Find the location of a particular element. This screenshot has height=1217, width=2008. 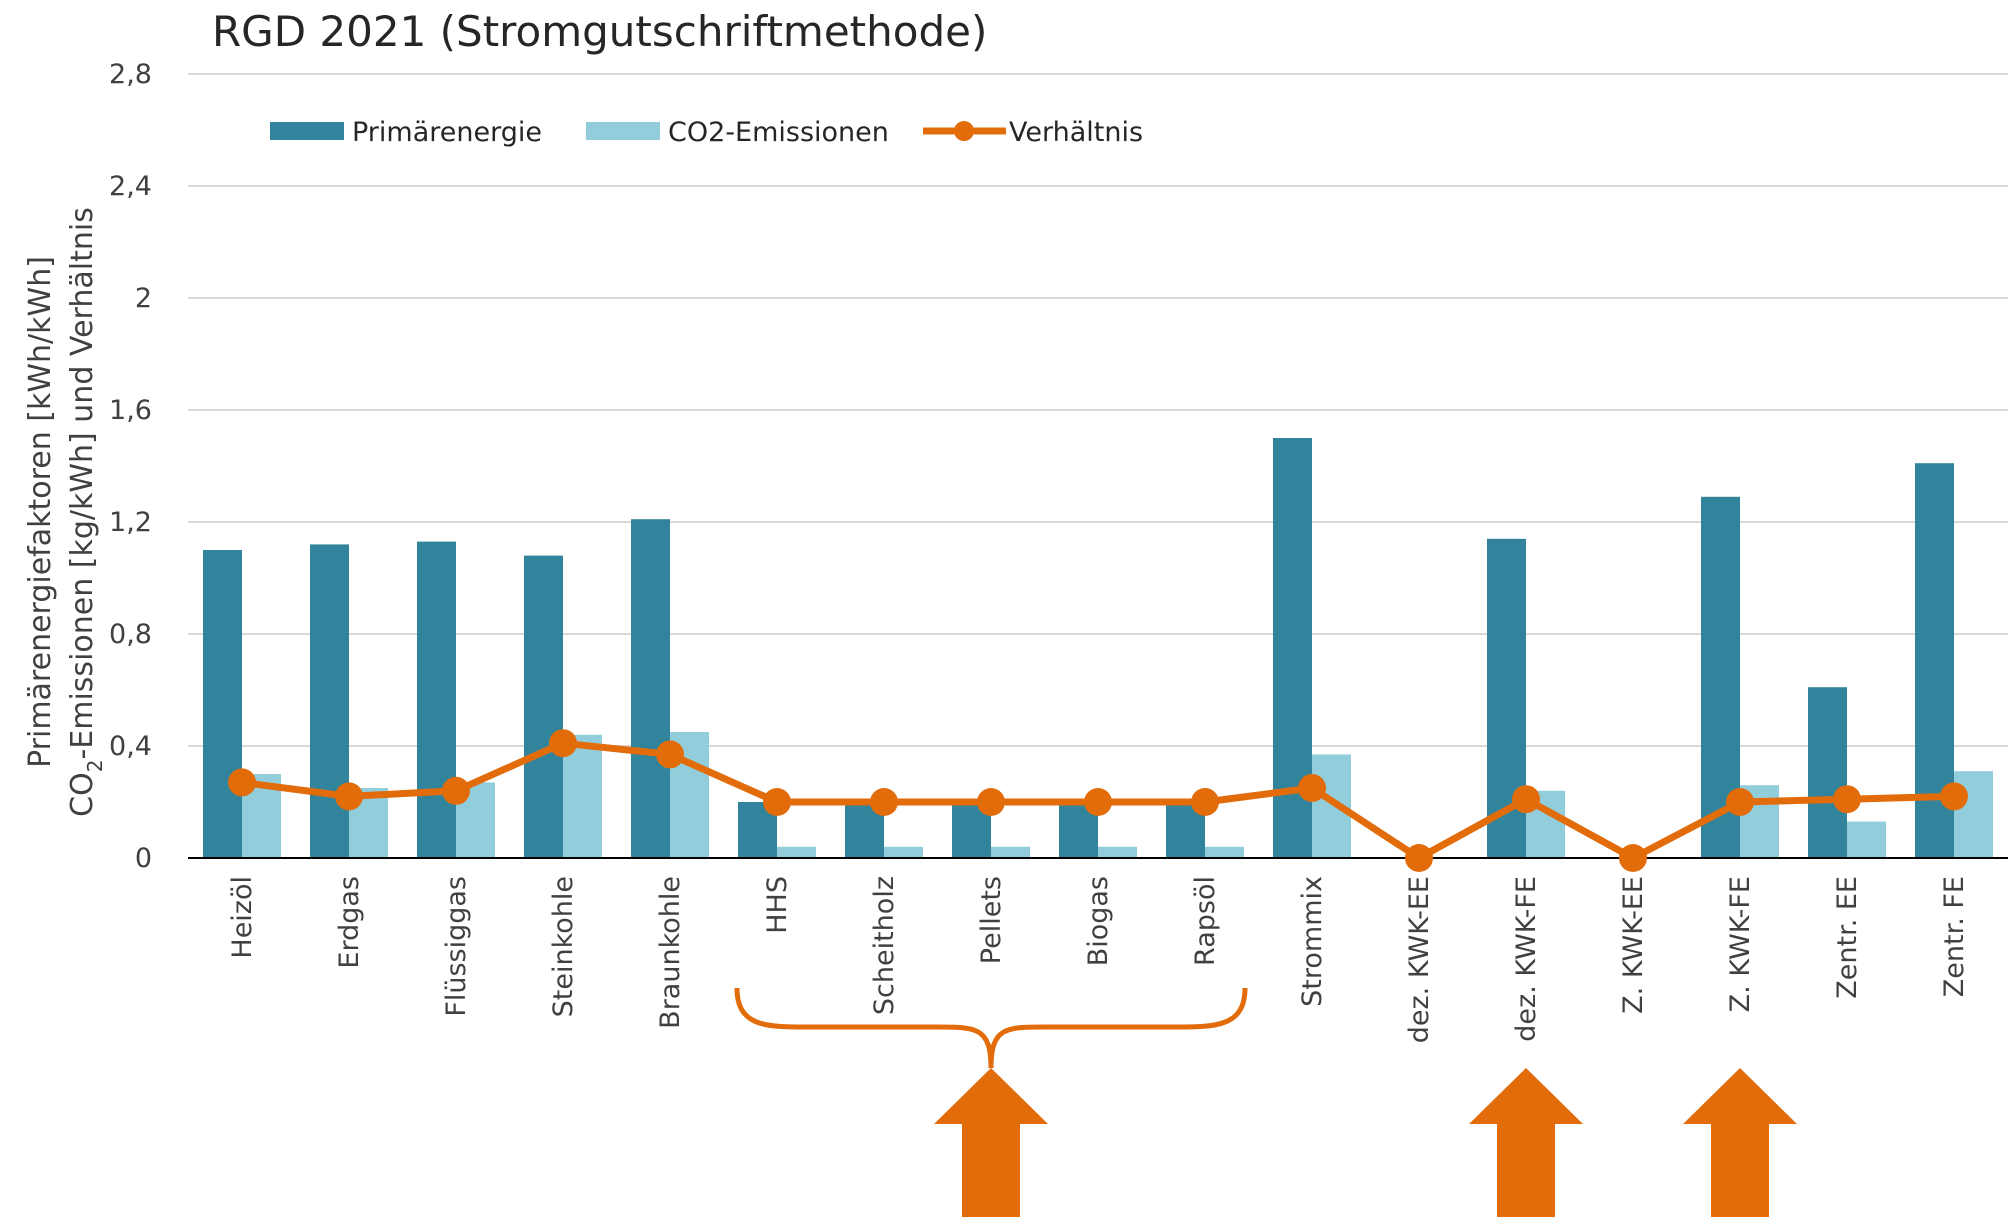

y-axis-title-line2: CO2-Emissionen [kg/kWh] und Verhältnis is located at coordinates (86, 512).